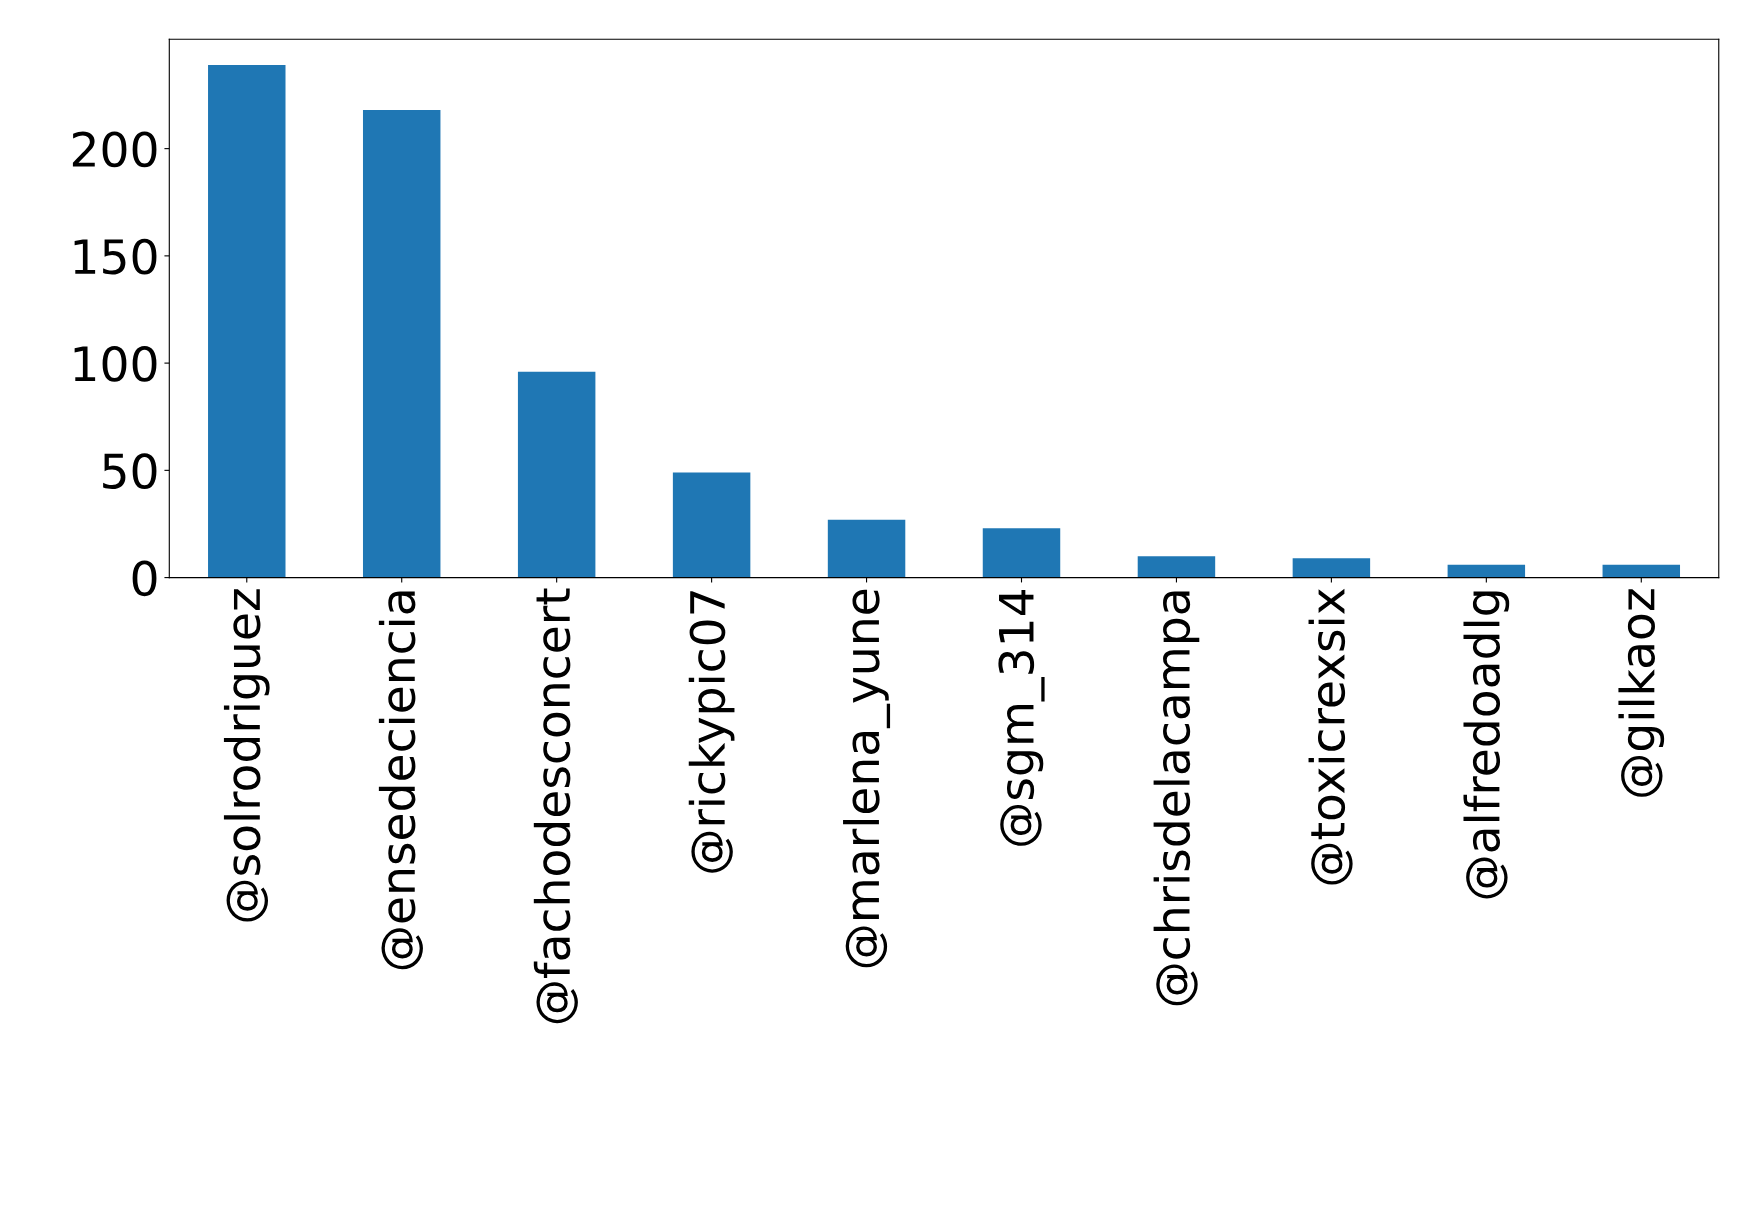 Image resolution: width=1758 pixels, height=1209 pixels. I want to click on y-tick-label: 0, so click(144, 578).